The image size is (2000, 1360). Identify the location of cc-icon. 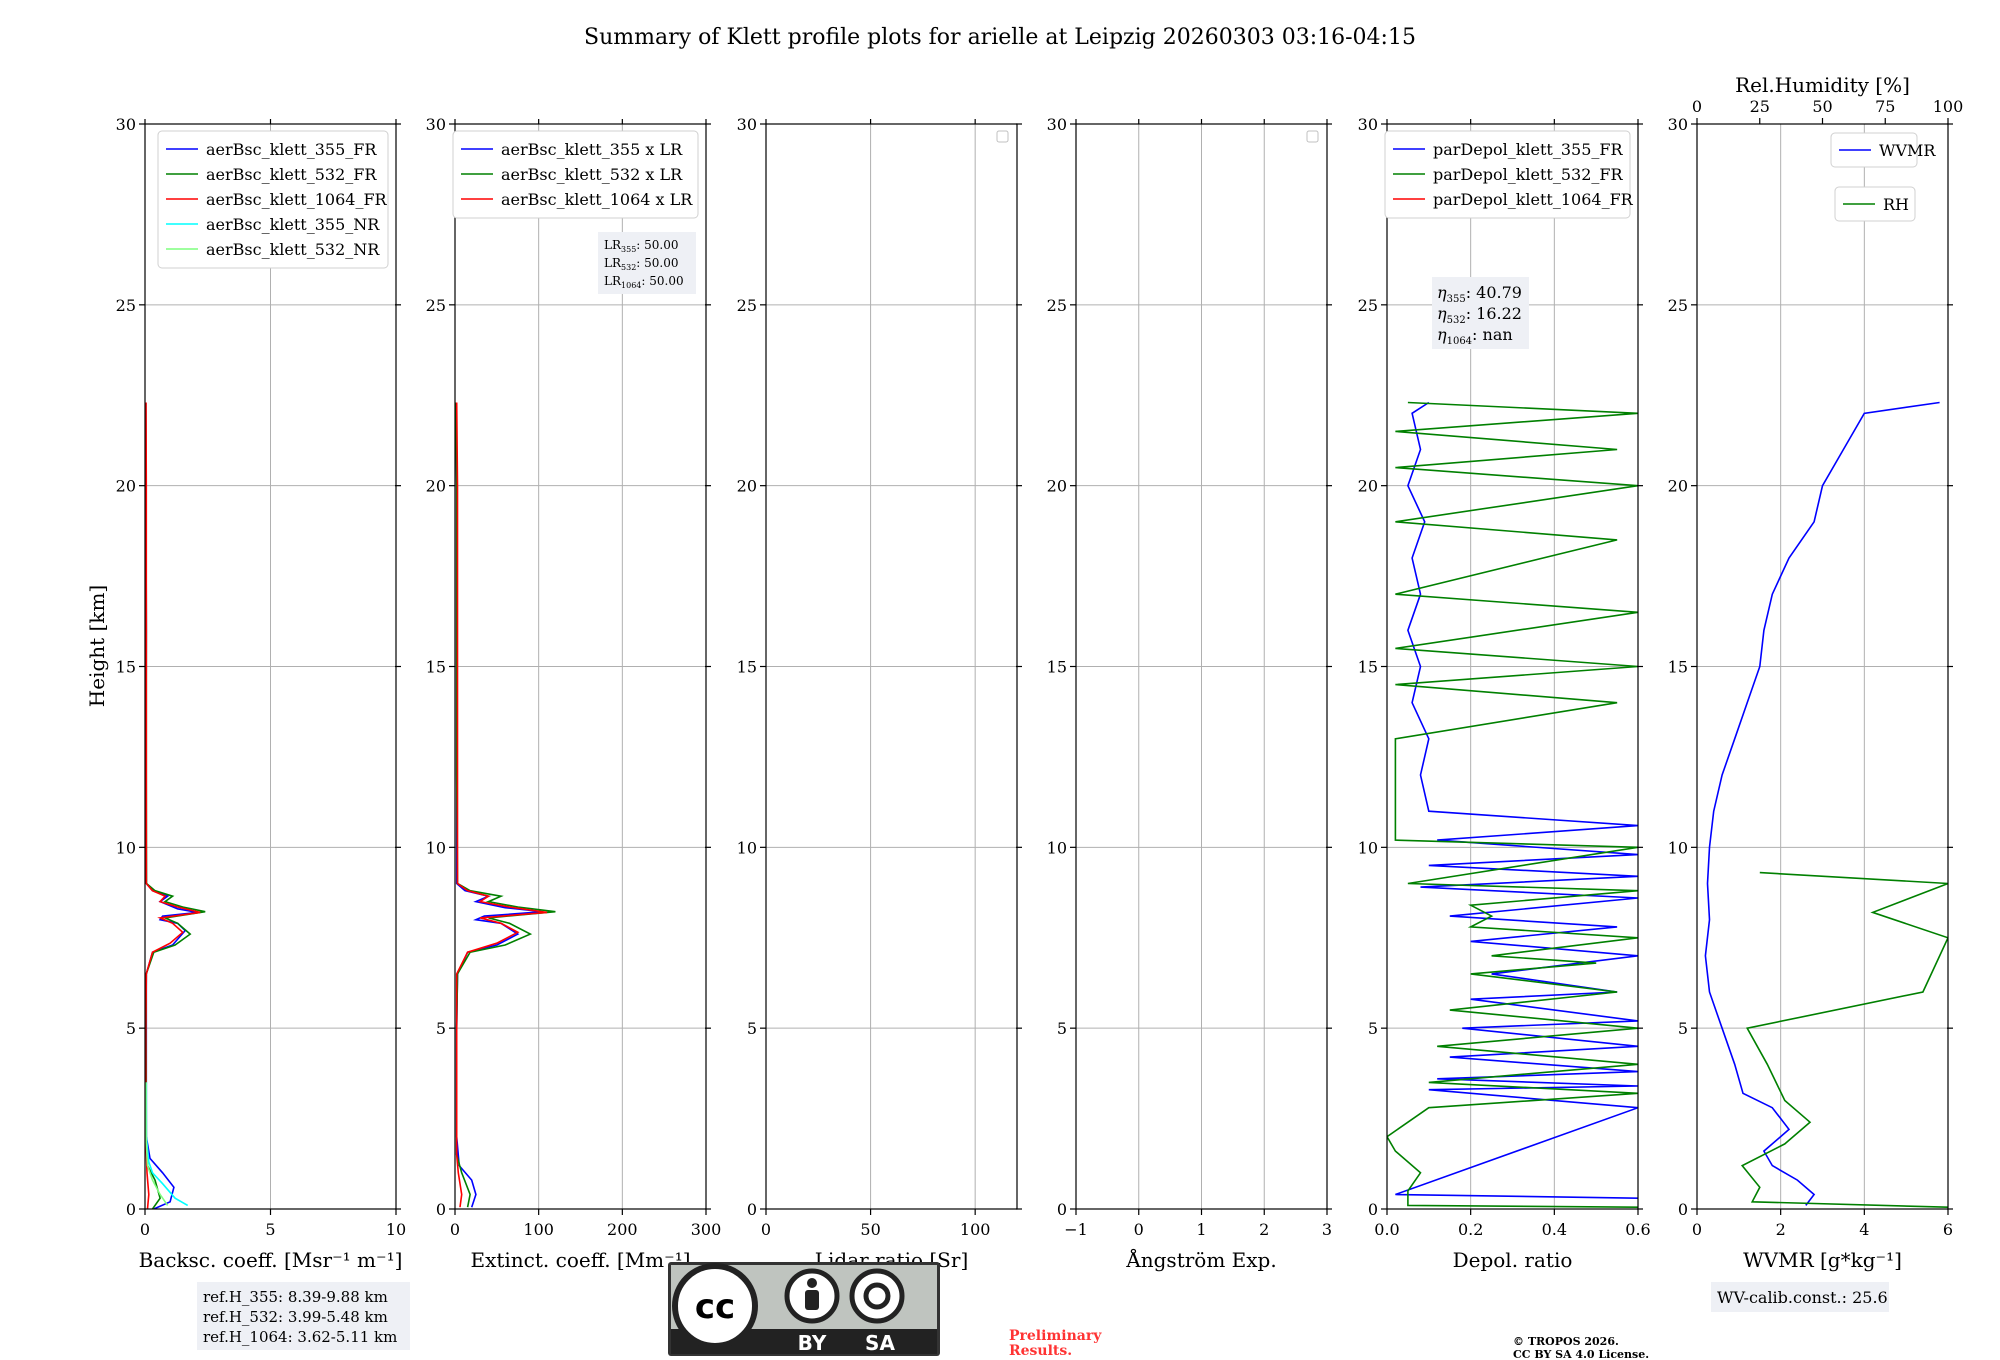
(715, 1306).